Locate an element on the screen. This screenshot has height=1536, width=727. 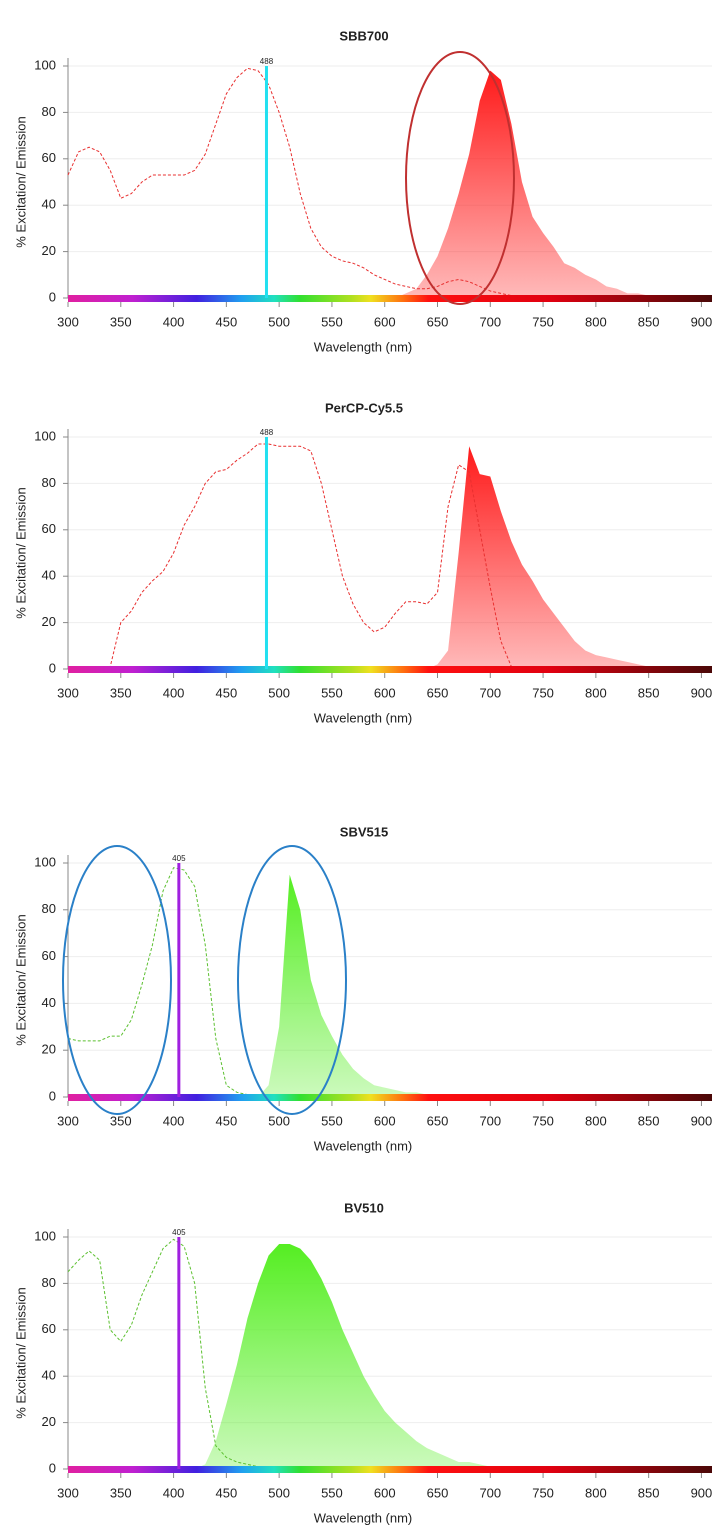
chart-title: SBV515 is located at coordinates (364, 831).